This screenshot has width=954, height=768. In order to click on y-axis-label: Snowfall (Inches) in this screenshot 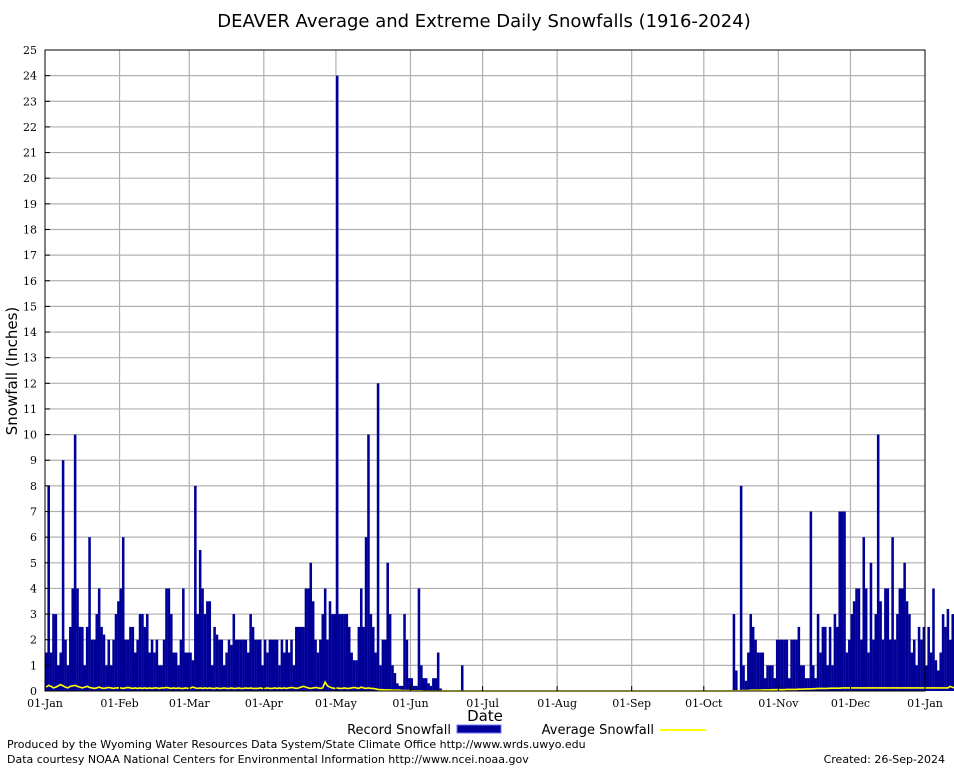, I will do `click(12, 371)`.